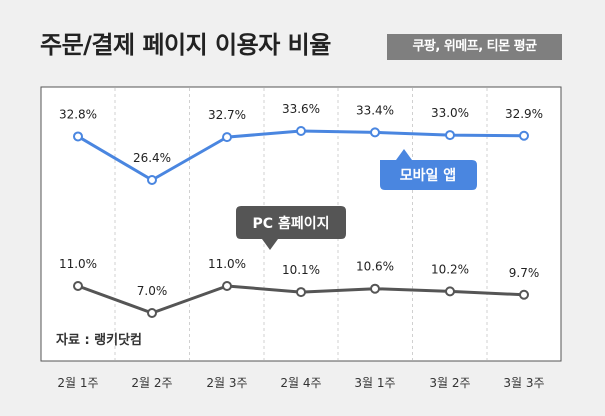 This screenshot has width=605, height=416. What do you see at coordinates (428, 176) in the screenshot?
I see `callout-mobile-label: 모바일 앱` at bounding box center [428, 176].